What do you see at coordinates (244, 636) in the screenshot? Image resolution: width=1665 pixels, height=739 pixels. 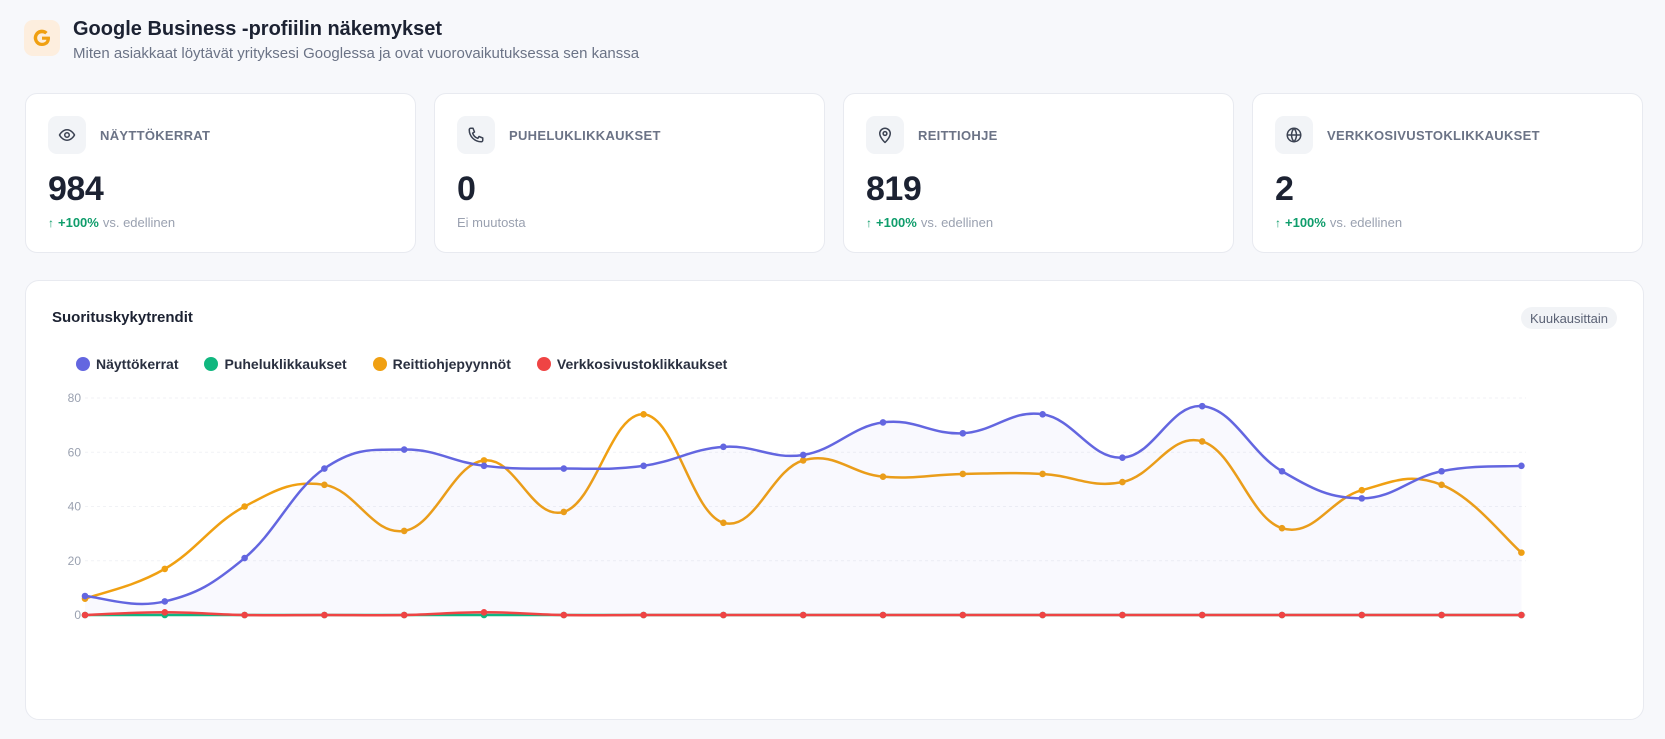 I see `x-tick-label: joulu 2024` at bounding box center [244, 636].